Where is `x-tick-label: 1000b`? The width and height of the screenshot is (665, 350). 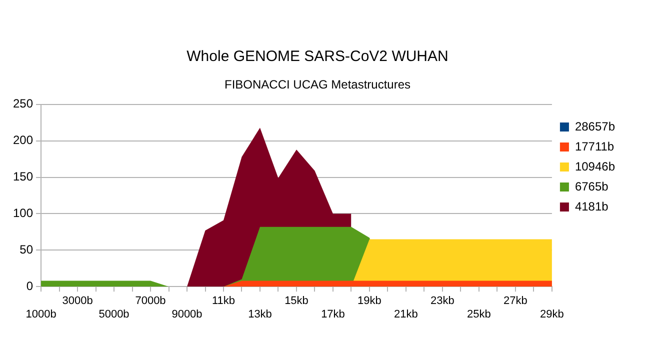
x-tick-label: 1000b is located at coordinates (41, 314).